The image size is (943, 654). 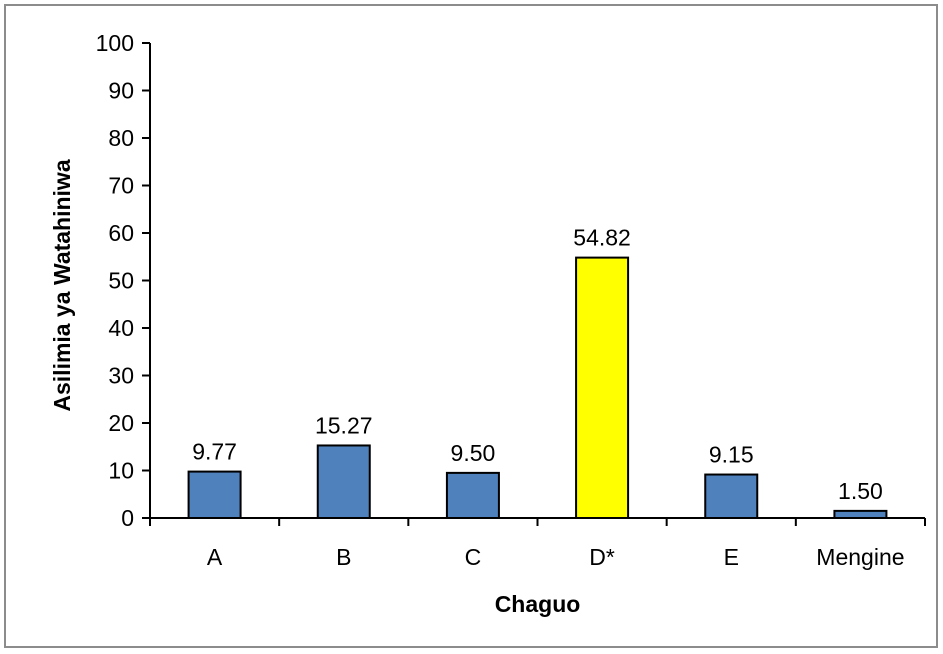 What do you see at coordinates (62, 285) in the screenshot?
I see `y-axis-title: Asilimia ya Watahiniwa` at bounding box center [62, 285].